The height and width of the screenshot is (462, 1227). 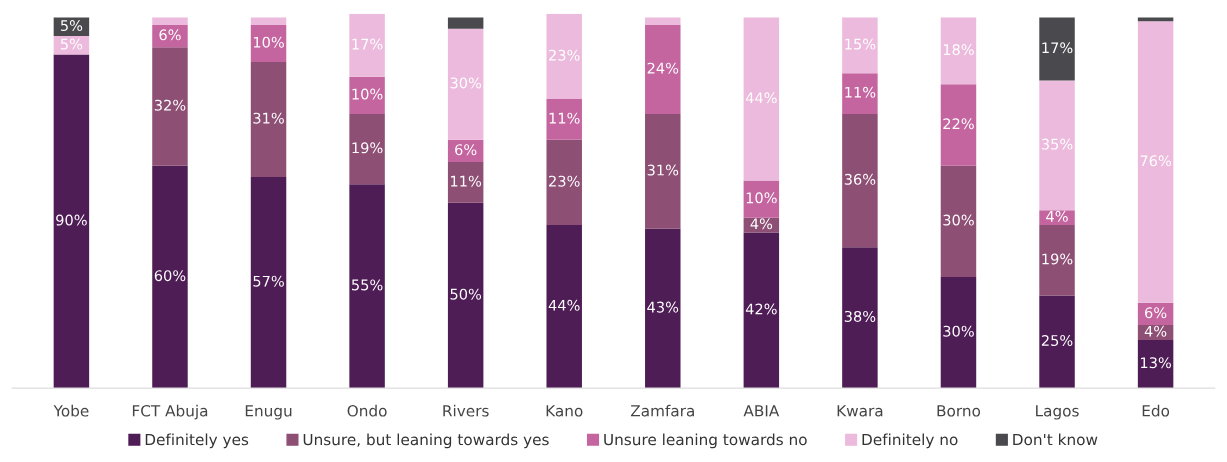 I want to click on data-label: 57%, so click(x=268, y=281).